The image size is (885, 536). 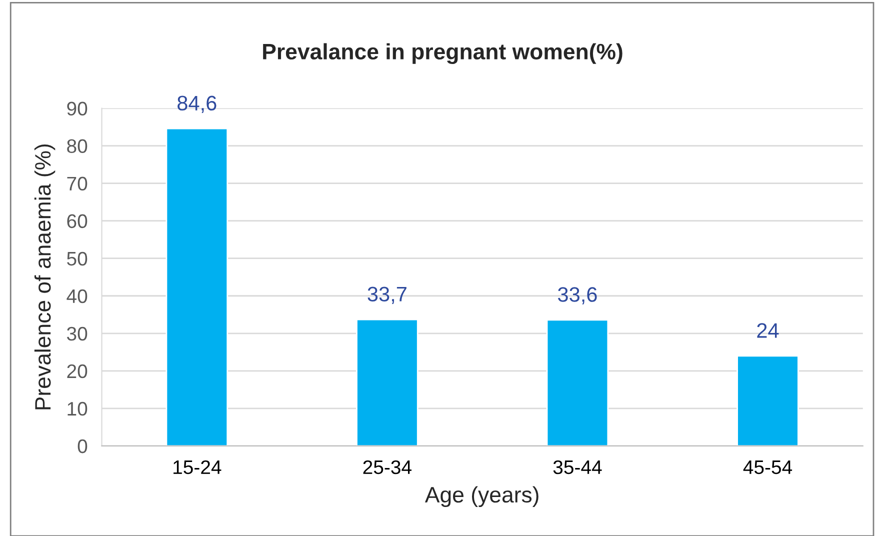 What do you see at coordinates (197, 104) in the screenshot?
I see `data-label: 84,6` at bounding box center [197, 104].